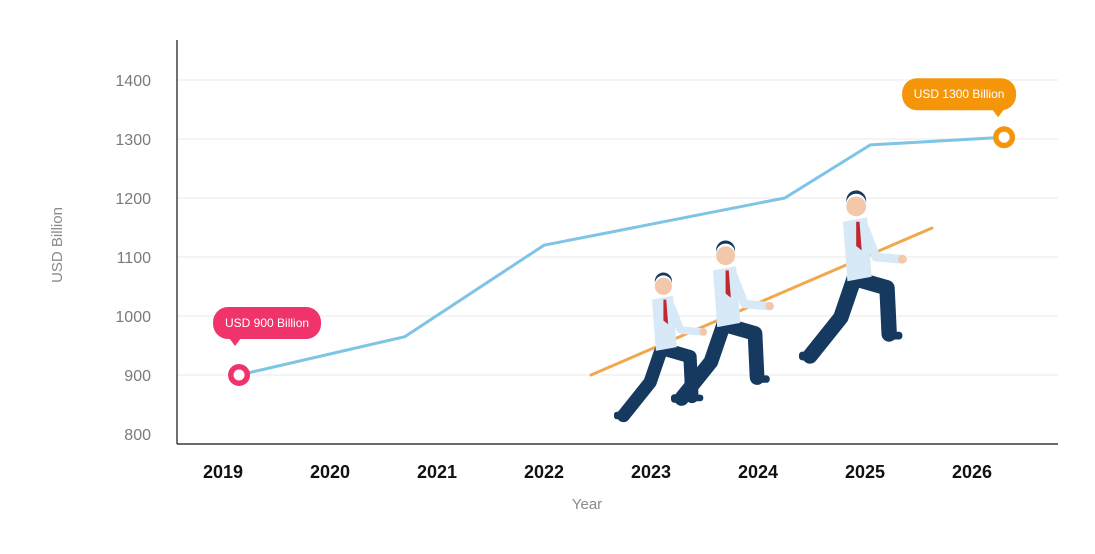 The image size is (1095, 554). I want to click on x-tick-label: 2021, so click(437, 472).